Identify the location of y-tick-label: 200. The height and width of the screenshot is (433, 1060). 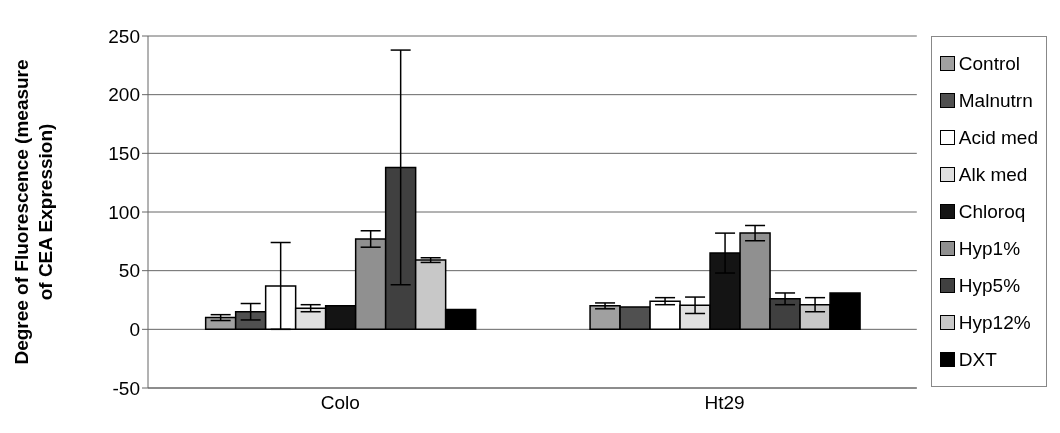
(124, 95).